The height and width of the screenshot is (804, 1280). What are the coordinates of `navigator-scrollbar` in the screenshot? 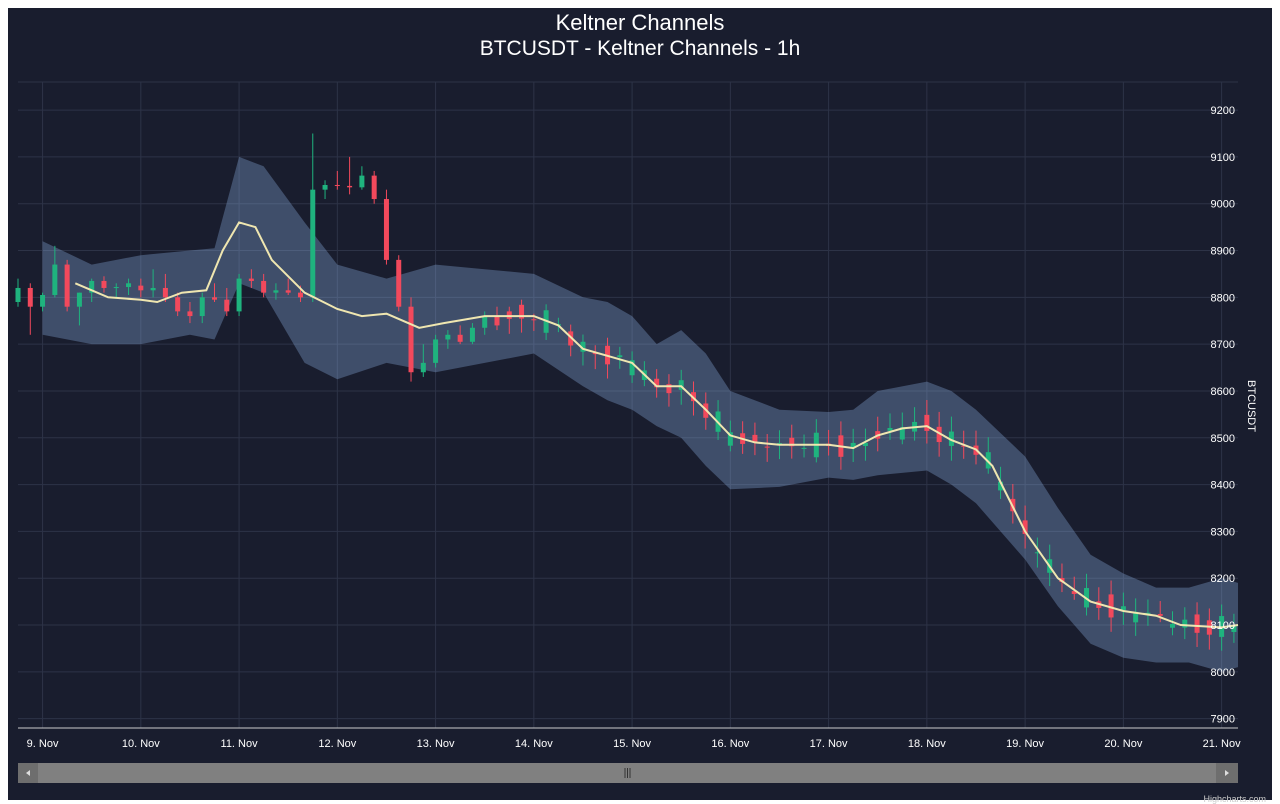 It's located at (628, 773).